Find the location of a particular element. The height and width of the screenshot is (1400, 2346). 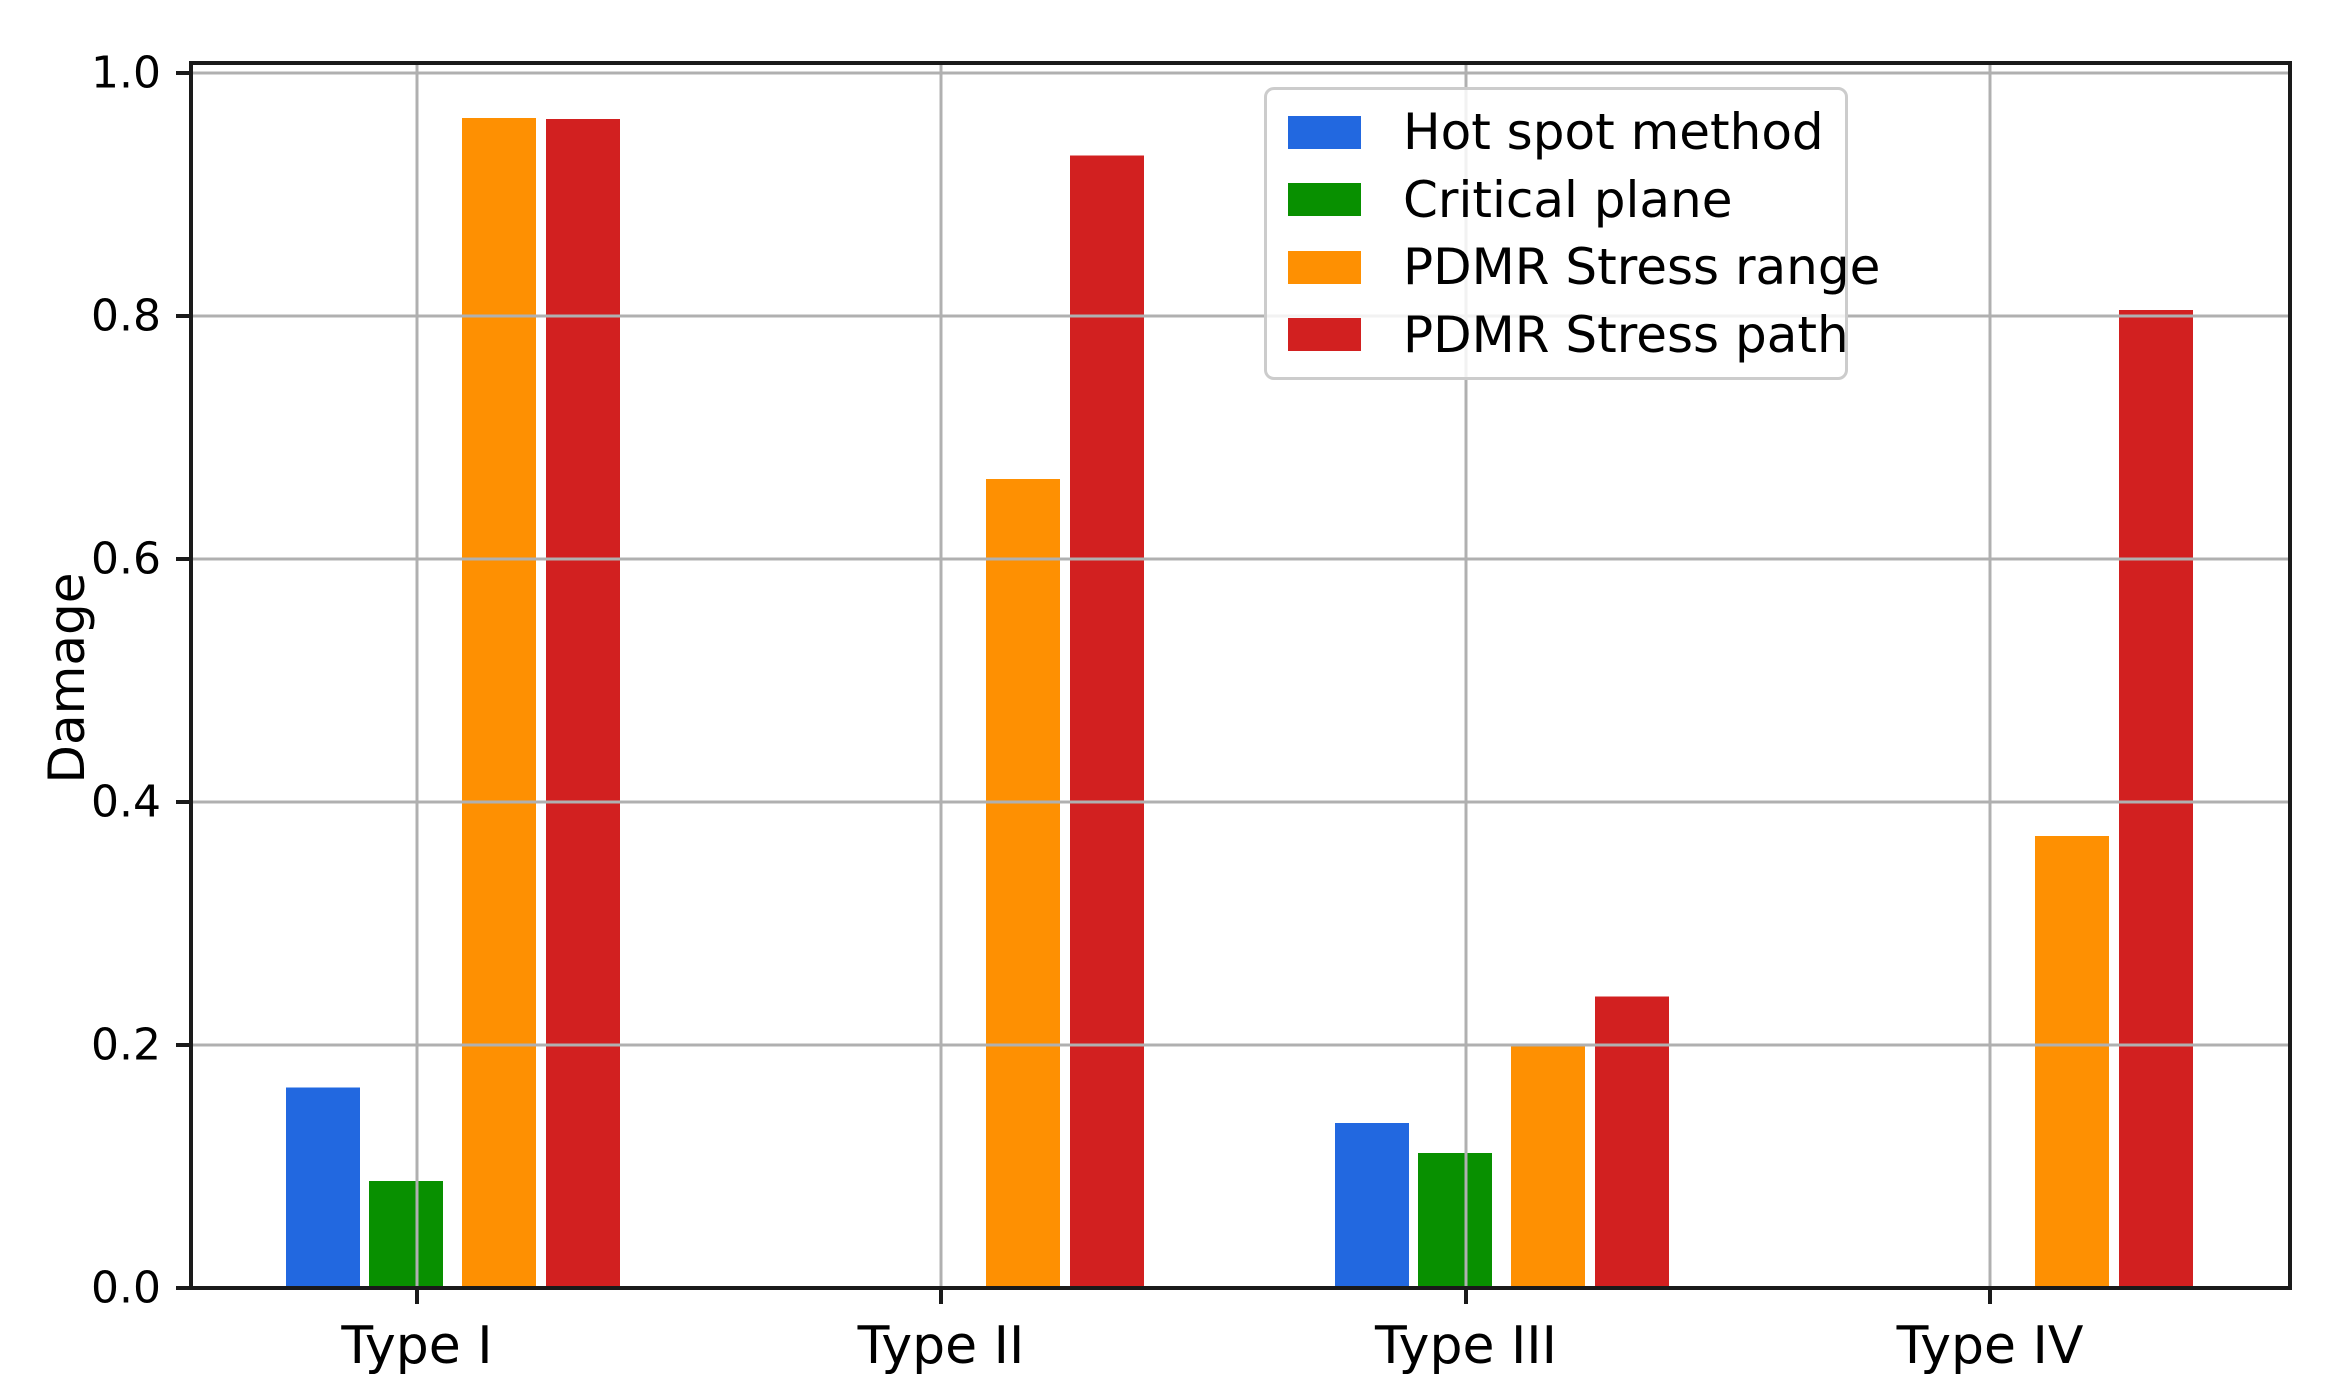

legend-item: PDMR Stress path is located at coordinates (1558, 335).